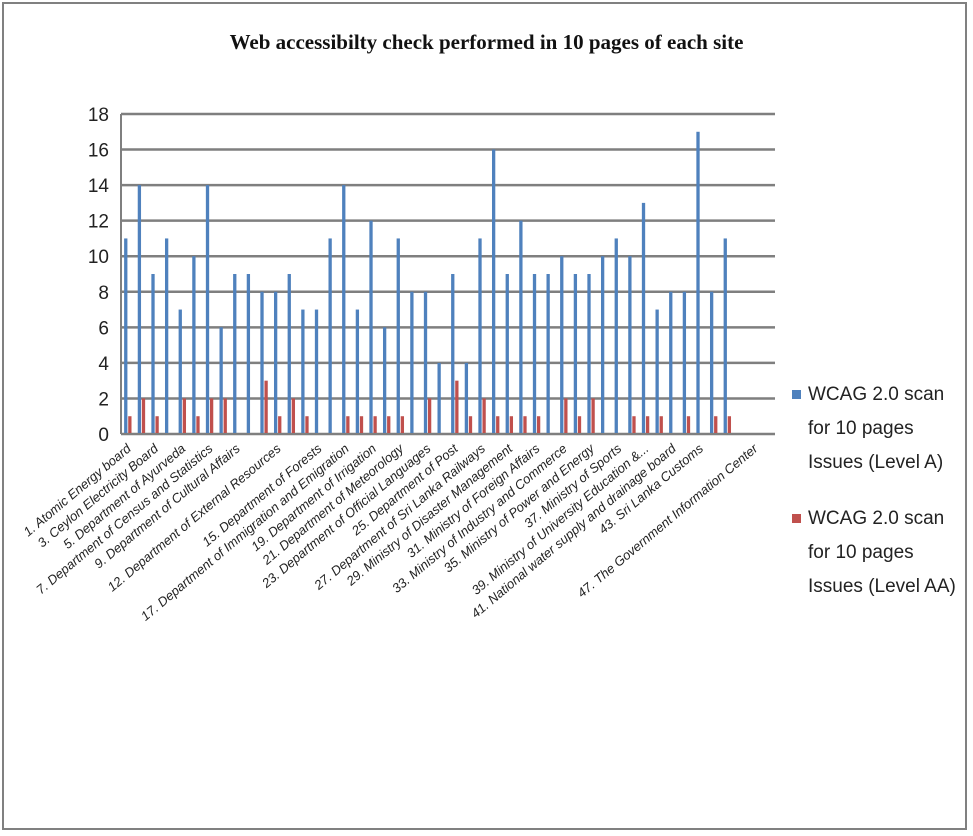 This screenshot has height=836, width=973. Describe the element at coordinates (99, 186) in the screenshot. I see `y-tick-label: 14` at that location.